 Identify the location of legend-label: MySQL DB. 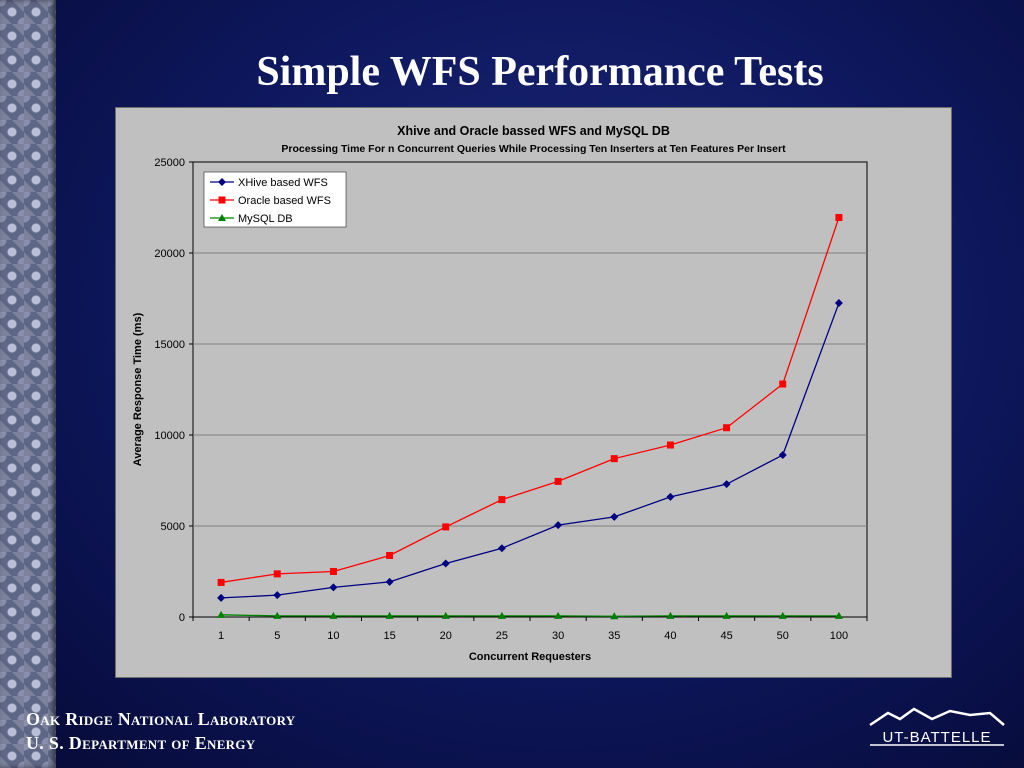
(265, 219).